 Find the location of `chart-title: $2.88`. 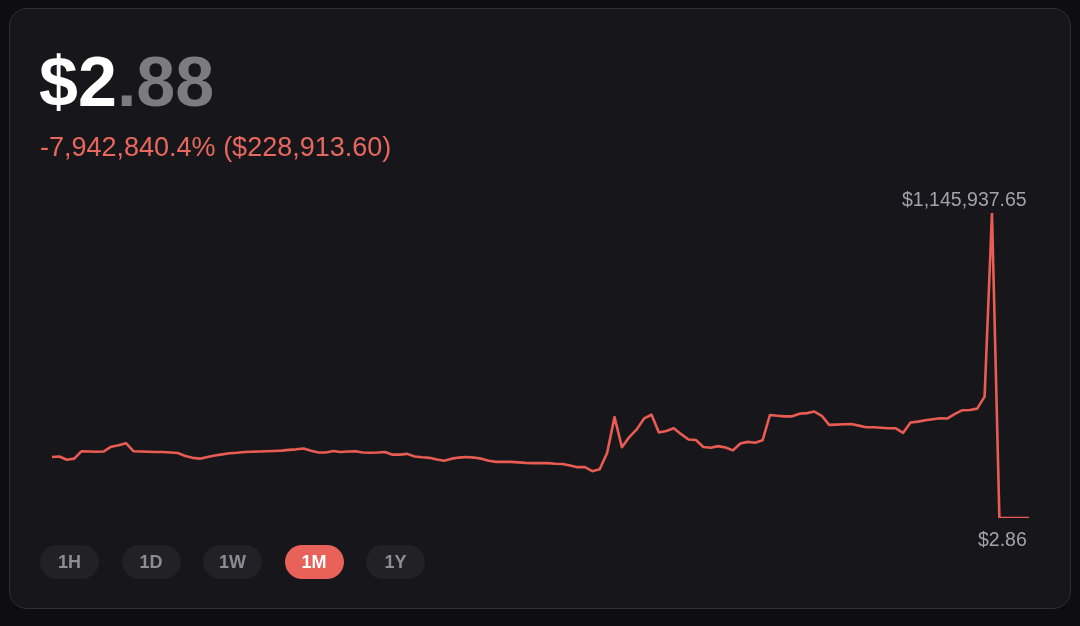

chart-title: $2.88 is located at coordinates (127, 82).